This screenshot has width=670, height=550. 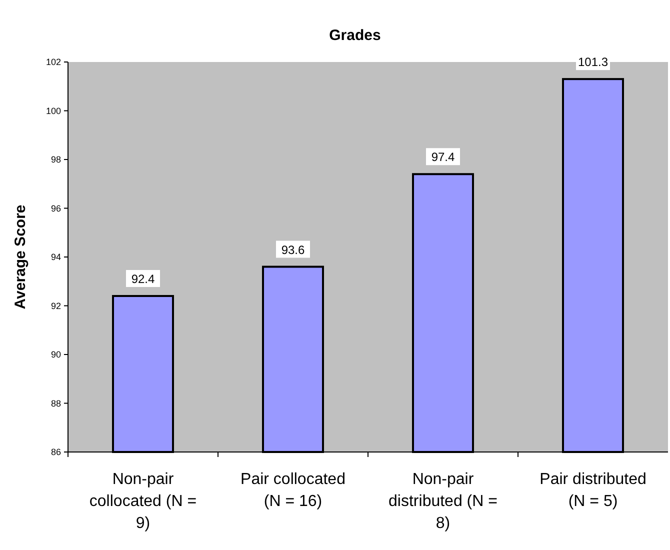 I want to click on x-tick-label: Non-pair distributed (N = 8), so click(x=443, y=501).